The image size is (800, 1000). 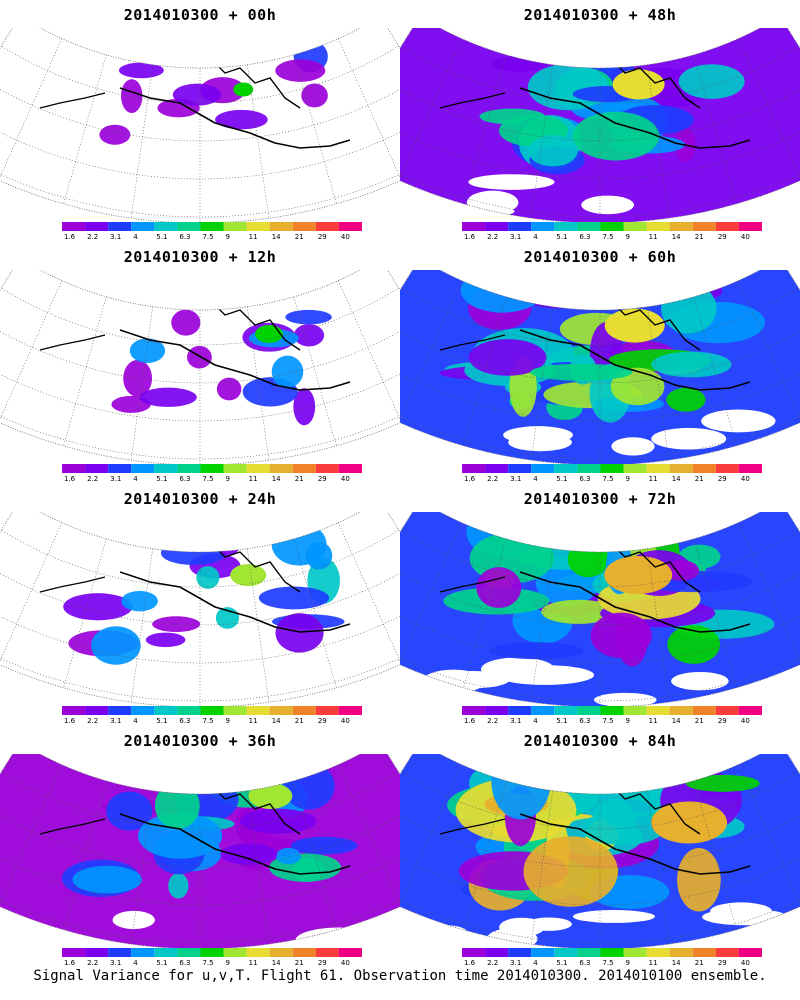 What do you see at coordinates (200, 741) in the screenshot?
I see `panel-title: 2014010300 + 36h` at bounding box center [200, 741].